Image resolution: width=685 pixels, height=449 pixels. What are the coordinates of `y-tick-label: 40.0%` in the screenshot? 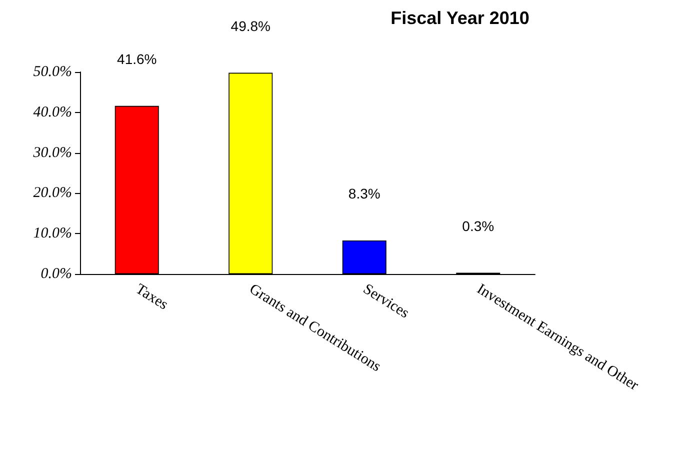 It's located at (52, 112).